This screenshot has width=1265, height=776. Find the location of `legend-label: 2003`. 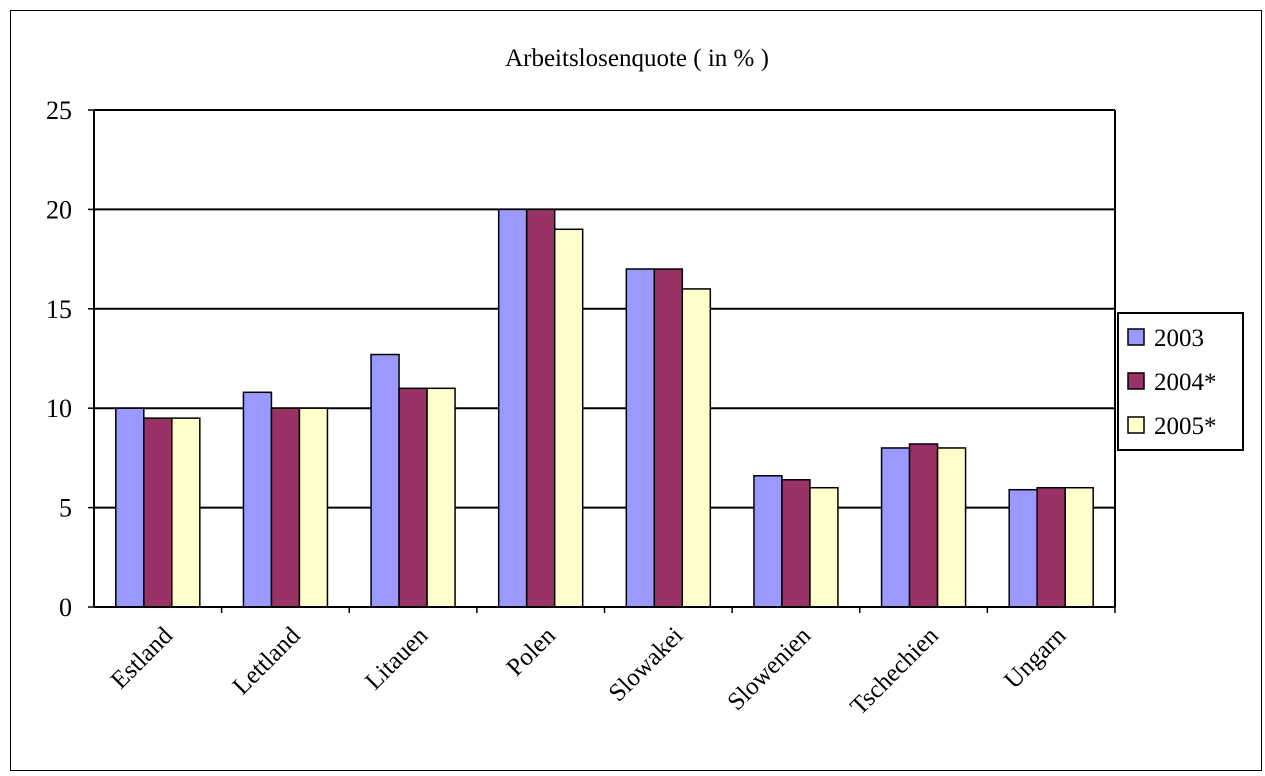

legend-label: 2003 is located at coordinates (1179, 338).